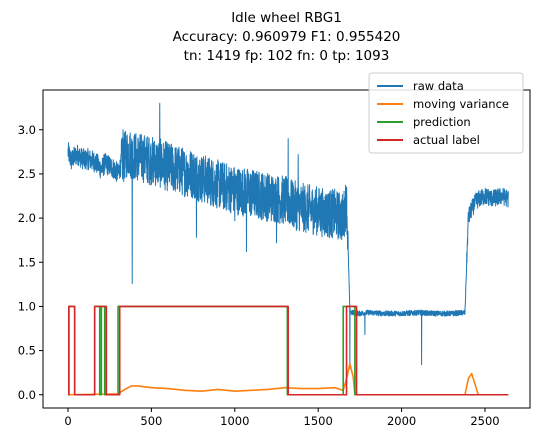 Image resolution: width=550 pixels, height=442 pixels. I want to click on y-tick-label: 2.5, so click(27, 174).